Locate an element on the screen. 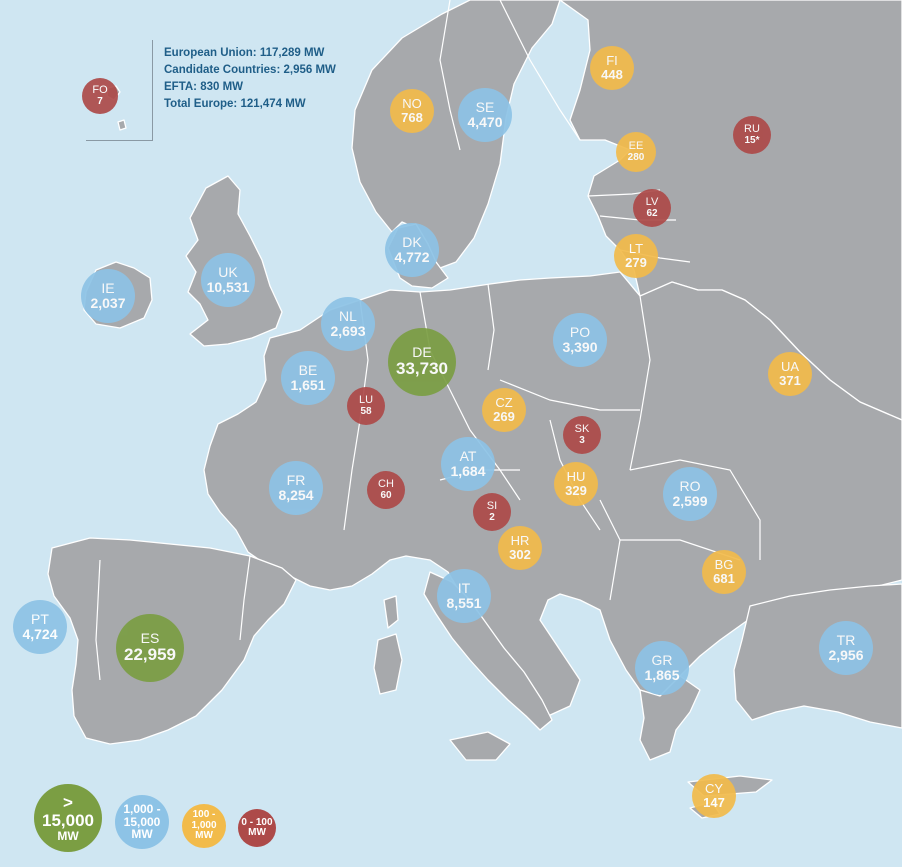  bubble-ee: EE 280 is located at coordinates (636, 152).